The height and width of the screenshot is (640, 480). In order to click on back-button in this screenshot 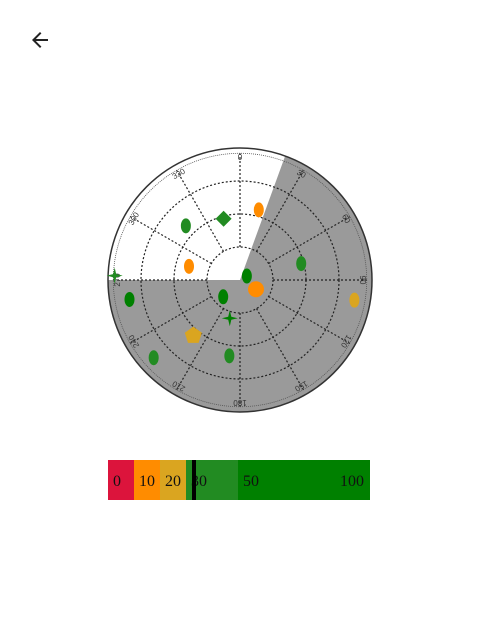, I will do `click(40, 40)`.